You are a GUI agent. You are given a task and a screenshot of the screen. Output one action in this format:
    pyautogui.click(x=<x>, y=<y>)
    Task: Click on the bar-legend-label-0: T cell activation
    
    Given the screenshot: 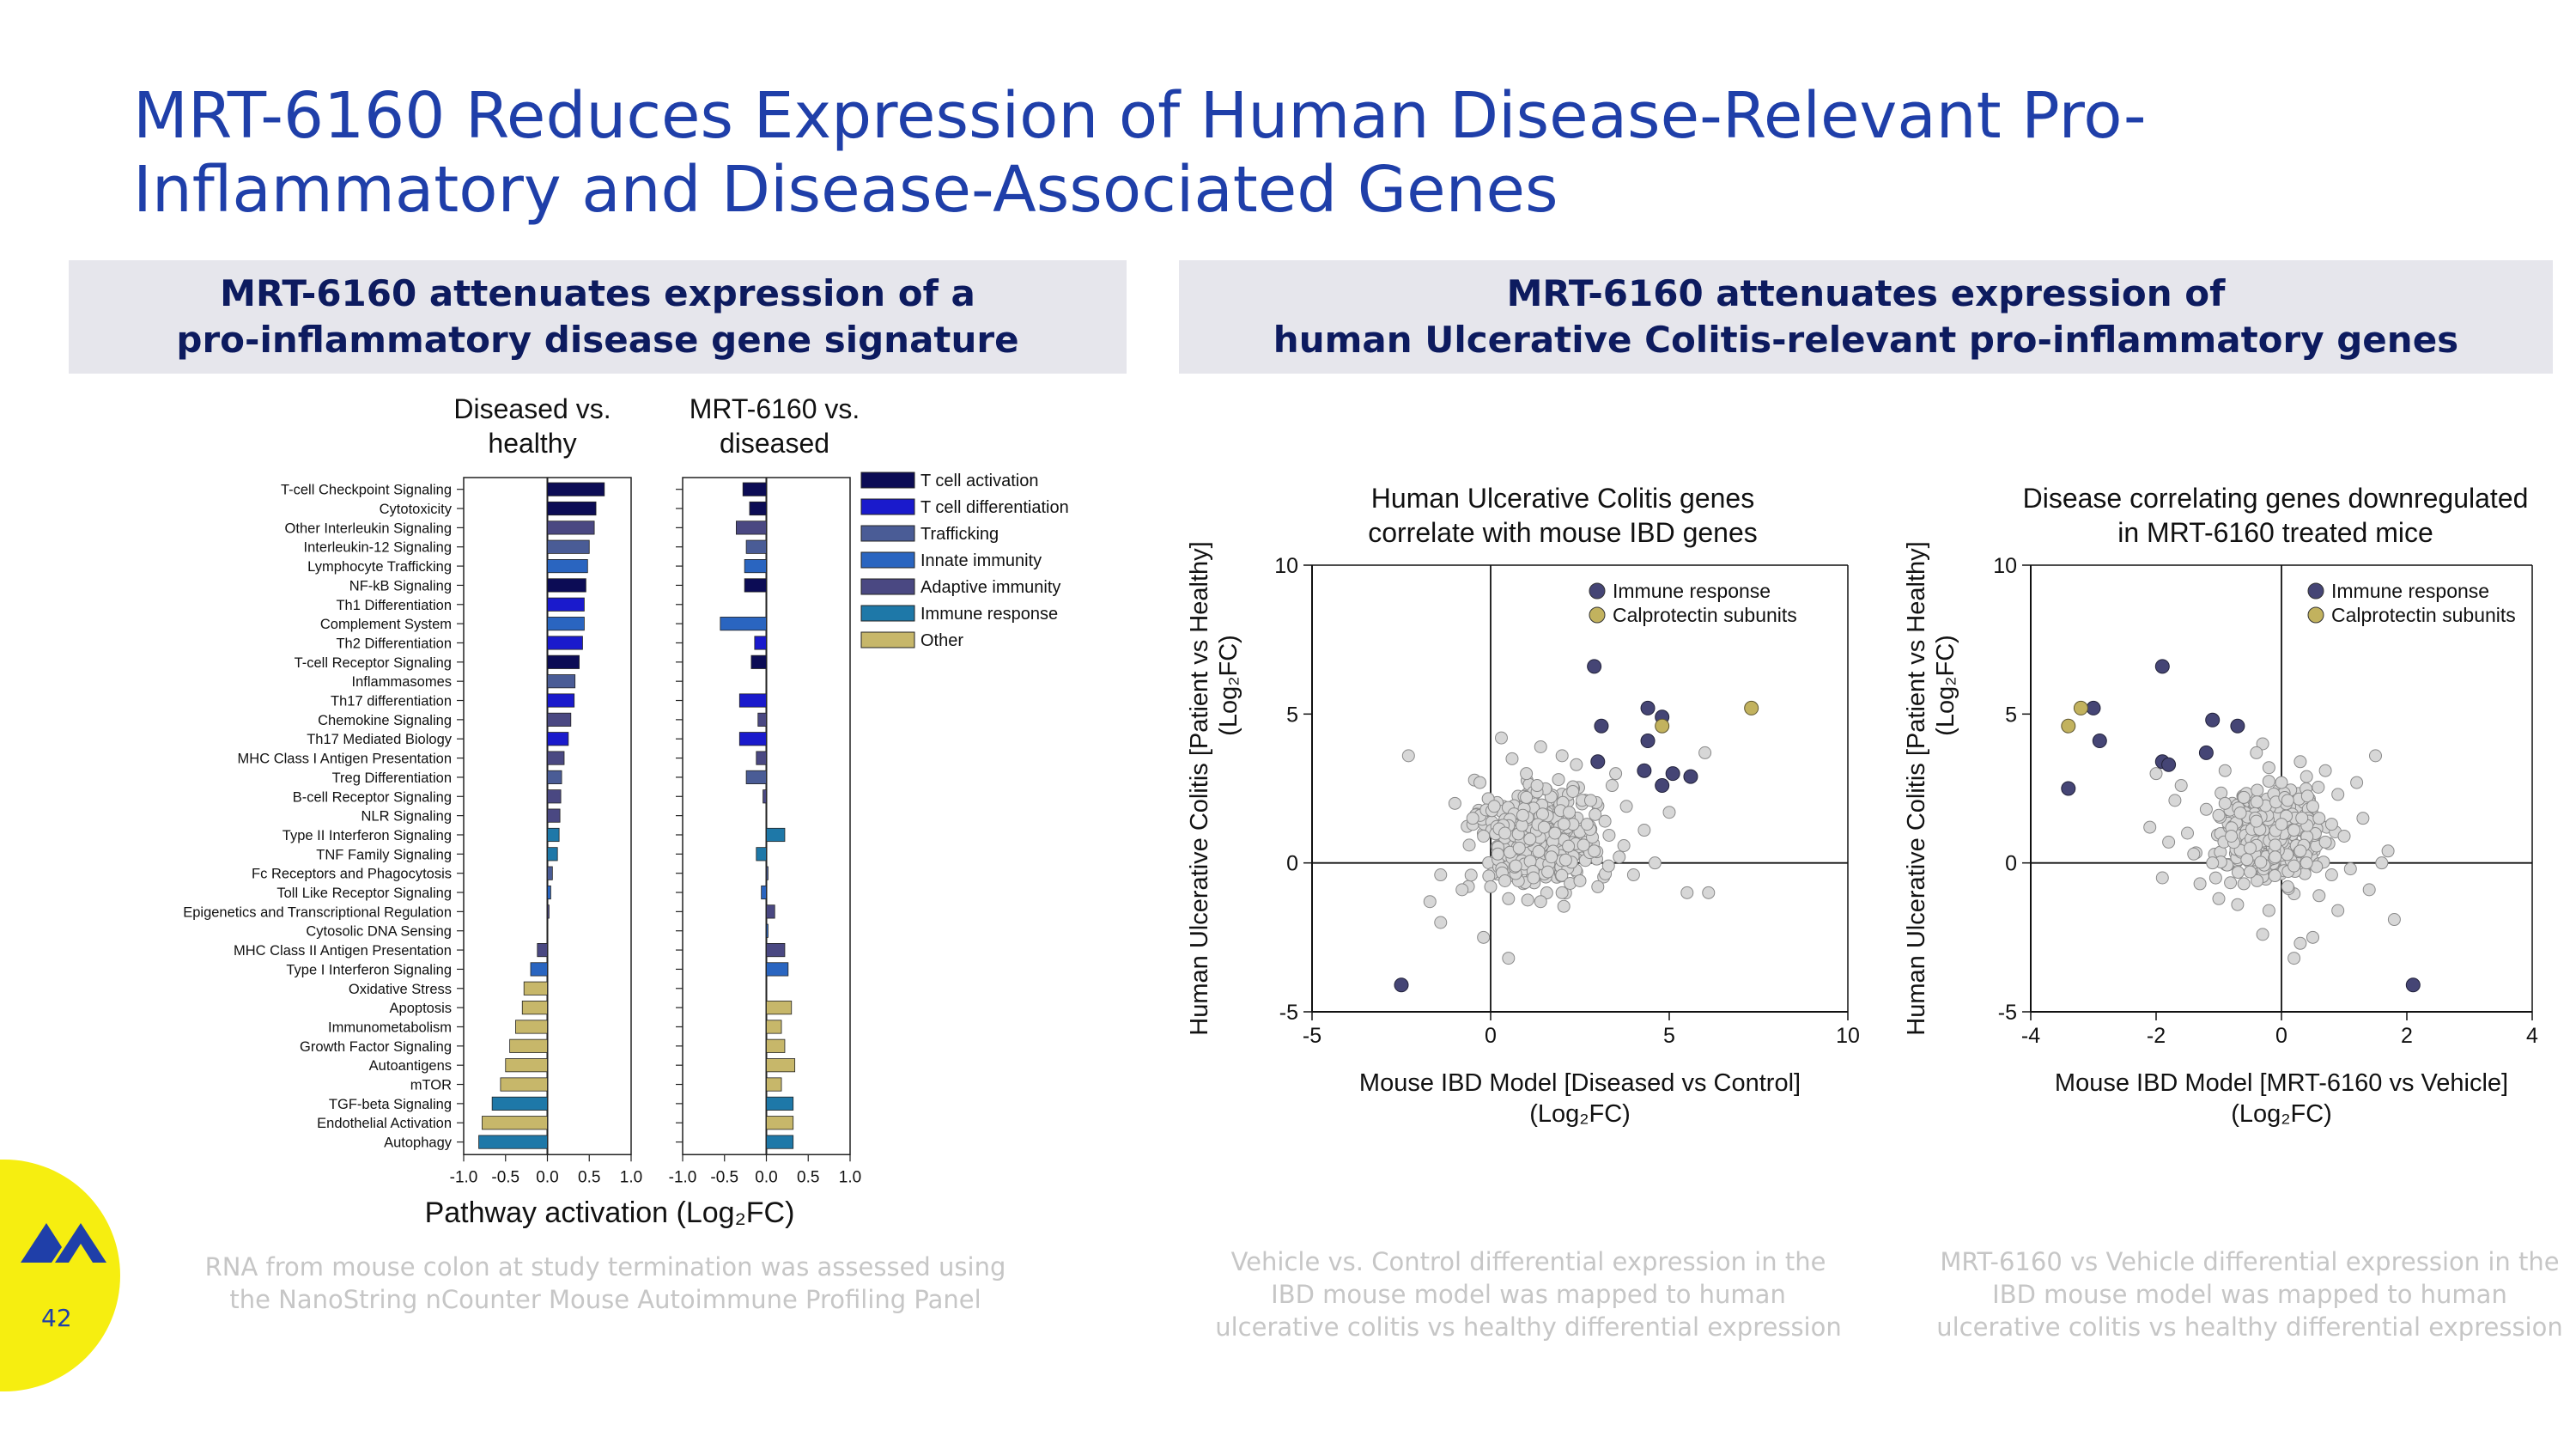 What is the action you would take?
    pyautogui.click(x=979, y=481)
    